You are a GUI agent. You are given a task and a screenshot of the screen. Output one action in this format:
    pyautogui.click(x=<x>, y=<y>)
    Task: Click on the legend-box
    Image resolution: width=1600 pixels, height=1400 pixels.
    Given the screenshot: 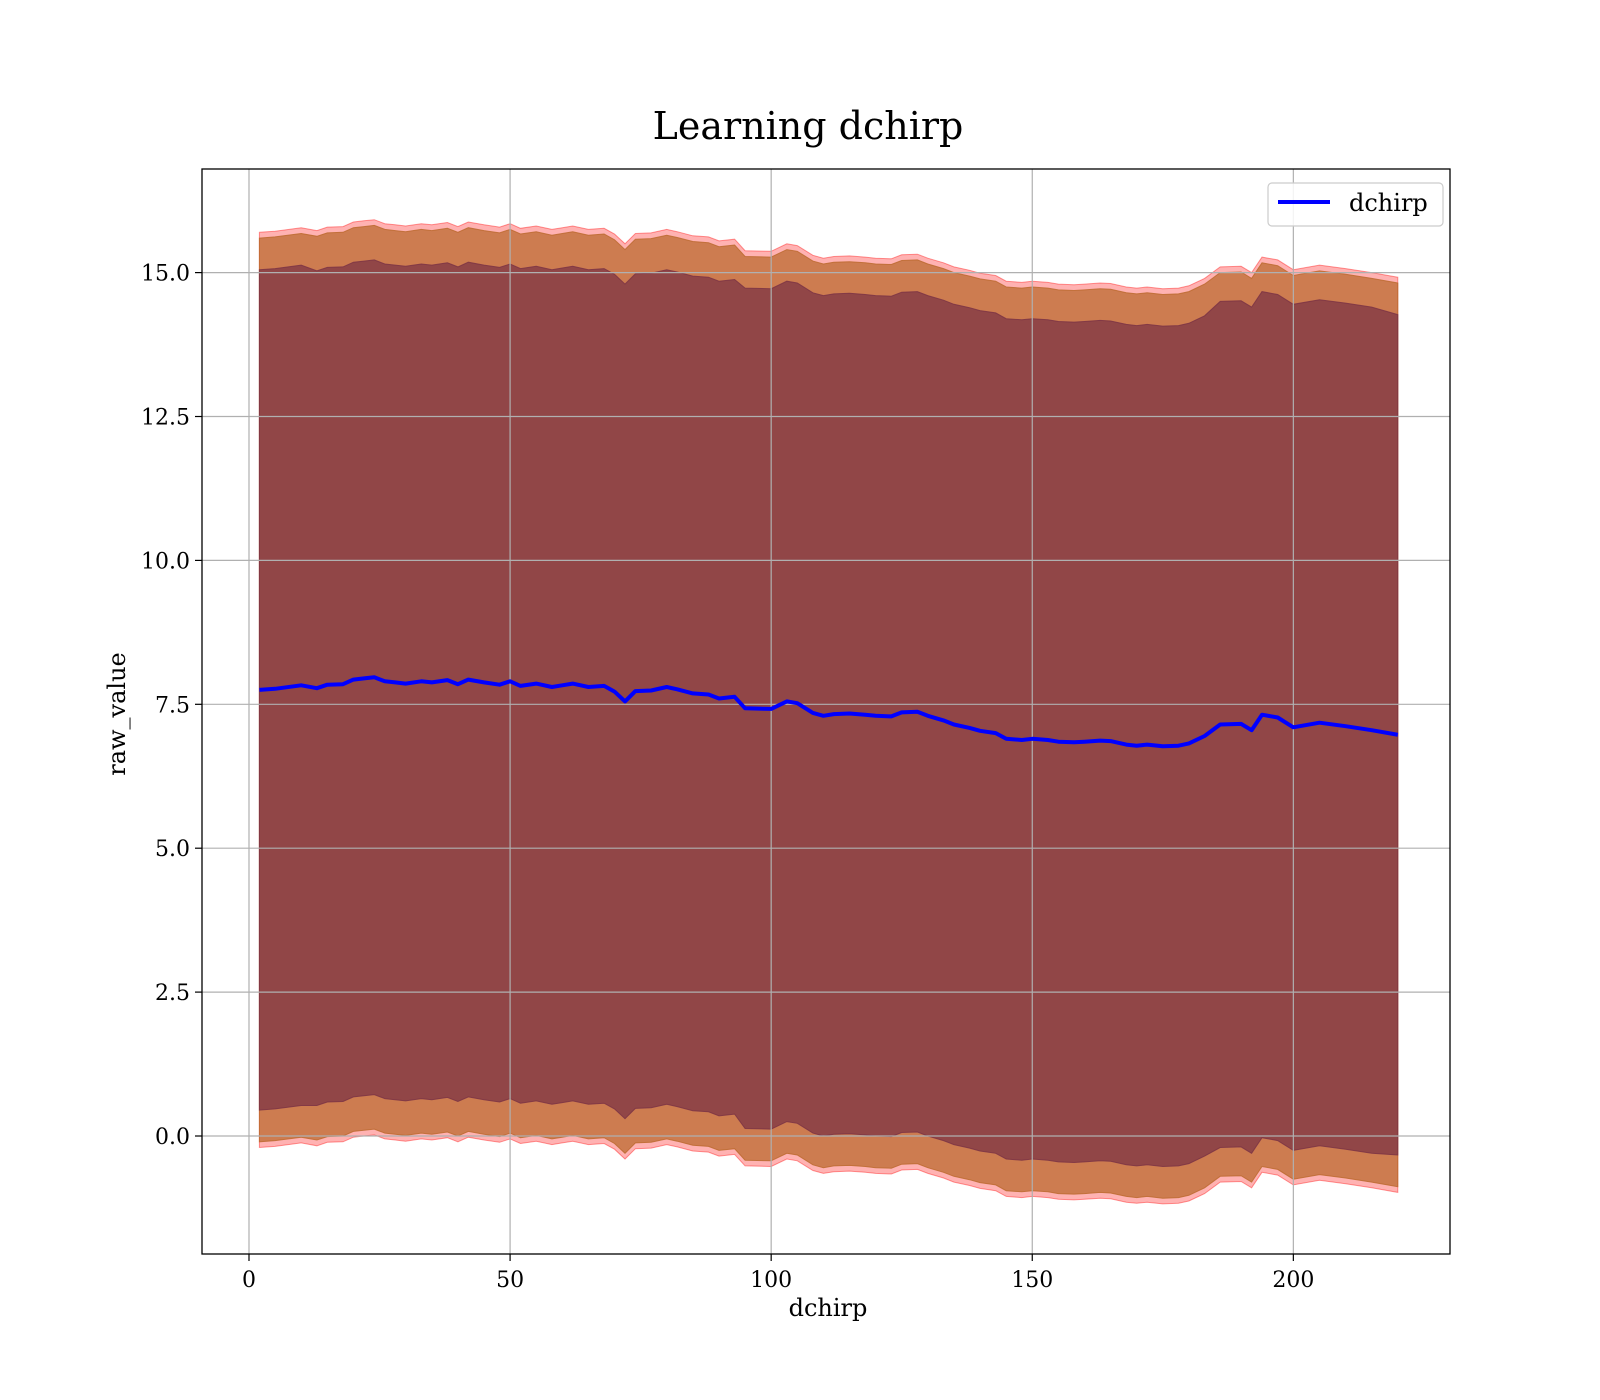 What is the action you would take?
    pyautogui.click(x=1355, y=204)
    